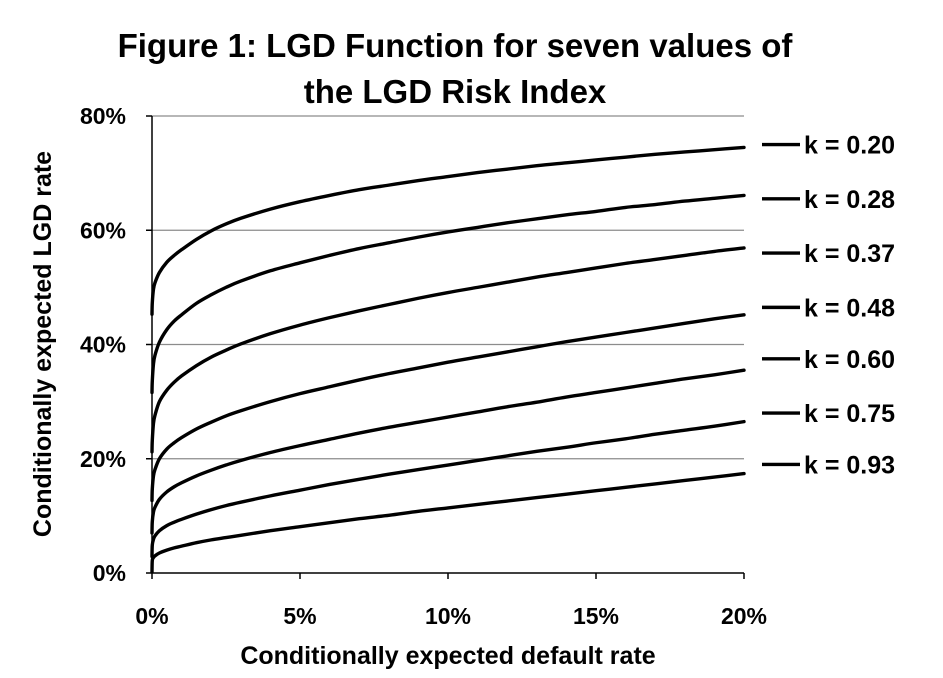 The width and height of the screenshot is (943, 678). Describe the element at coordinates (596, 616) in the screenshot. I see `x-tick-label: 15%` at that location.